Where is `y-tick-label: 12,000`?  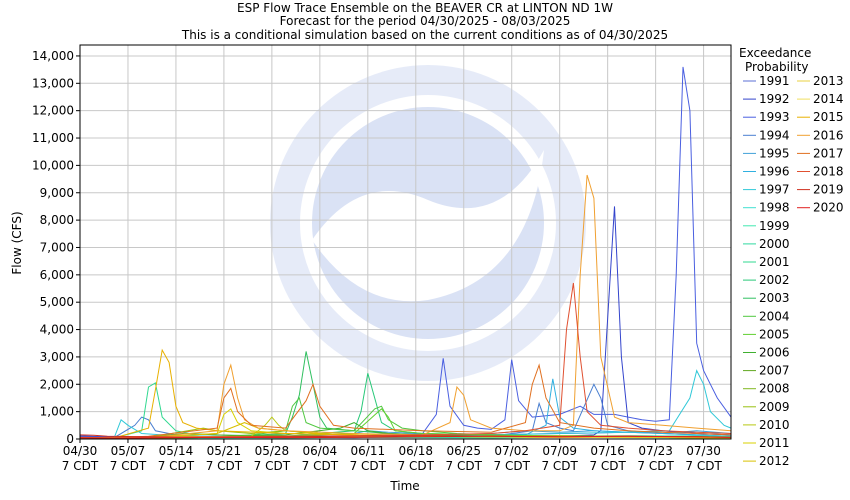
y-tick-label: 12,000 is located at coordinates (53, 111).